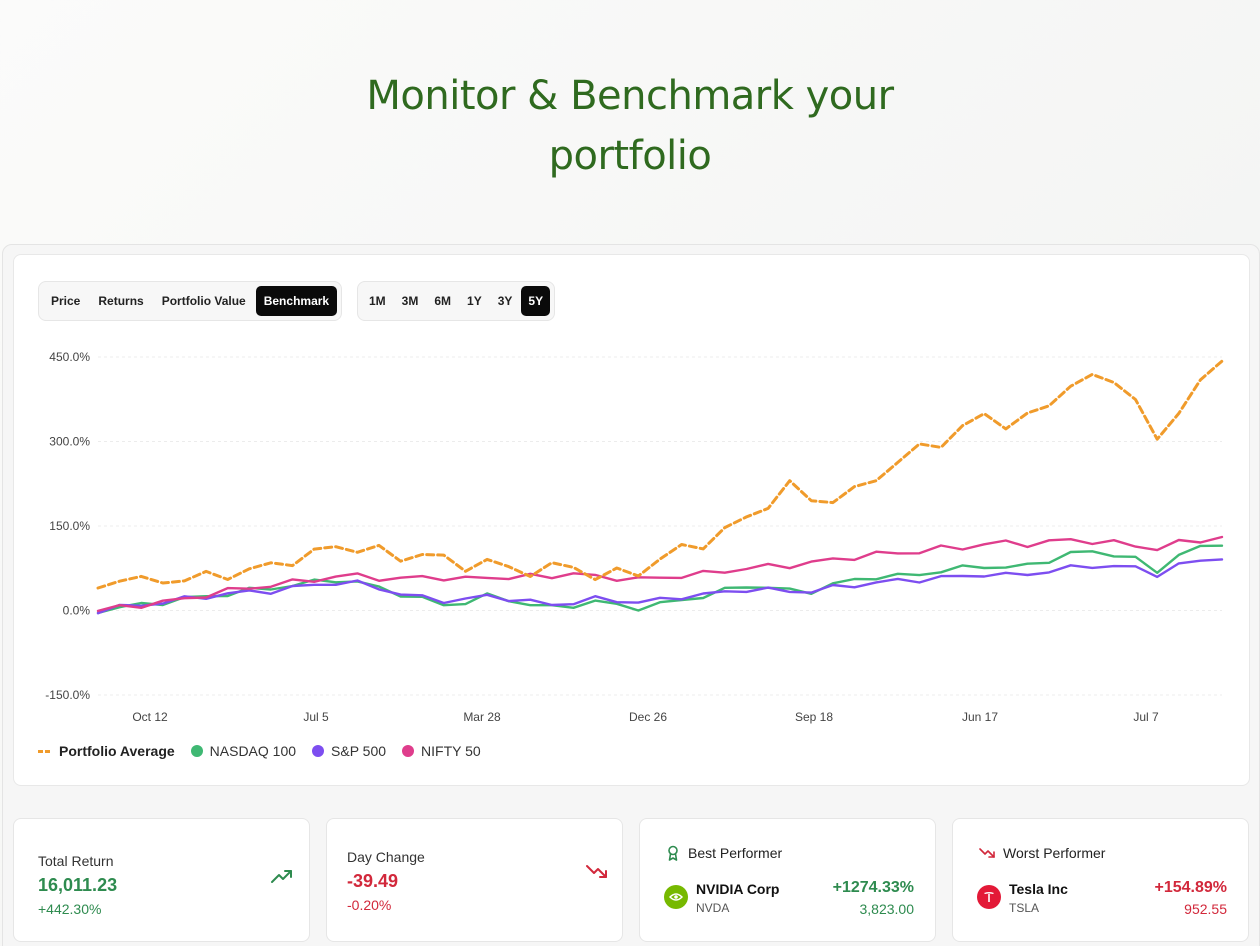 The image size is (1260, 946). Describe the element at coordinates (482, 717) in the screenshot. I see `x-tick-label: Mar 28` at that location.